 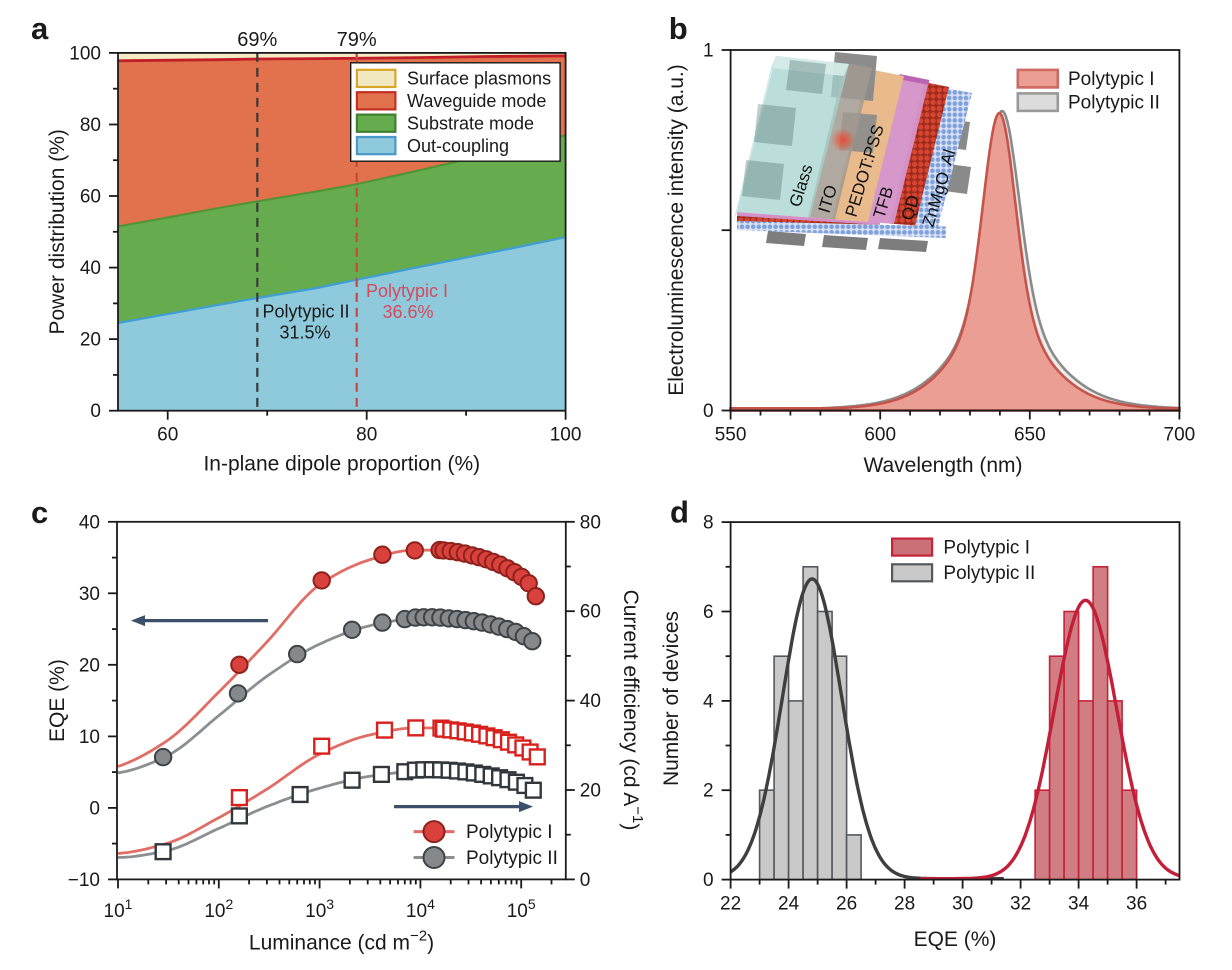 What do you see at coordinates (1030, 435) in the screenshot?
I see `svg-text: 650` at bounding box center [1030, 435].